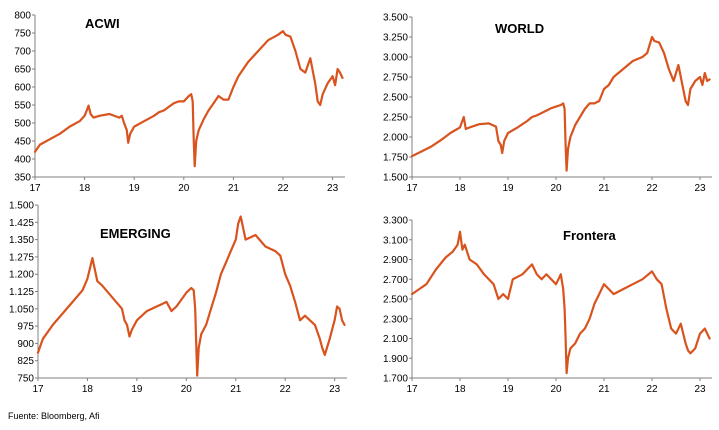 This screenshot has height=430, width=719. Describe the element at coordinates (102, 23) in the screenshot. I see `chart-title: ACWI` at that location.